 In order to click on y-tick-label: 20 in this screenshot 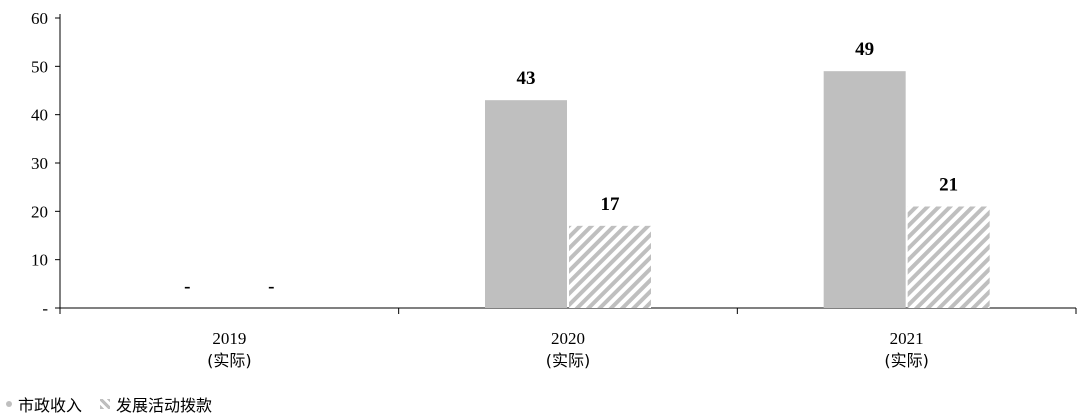, I will do `click(39, 211)`.